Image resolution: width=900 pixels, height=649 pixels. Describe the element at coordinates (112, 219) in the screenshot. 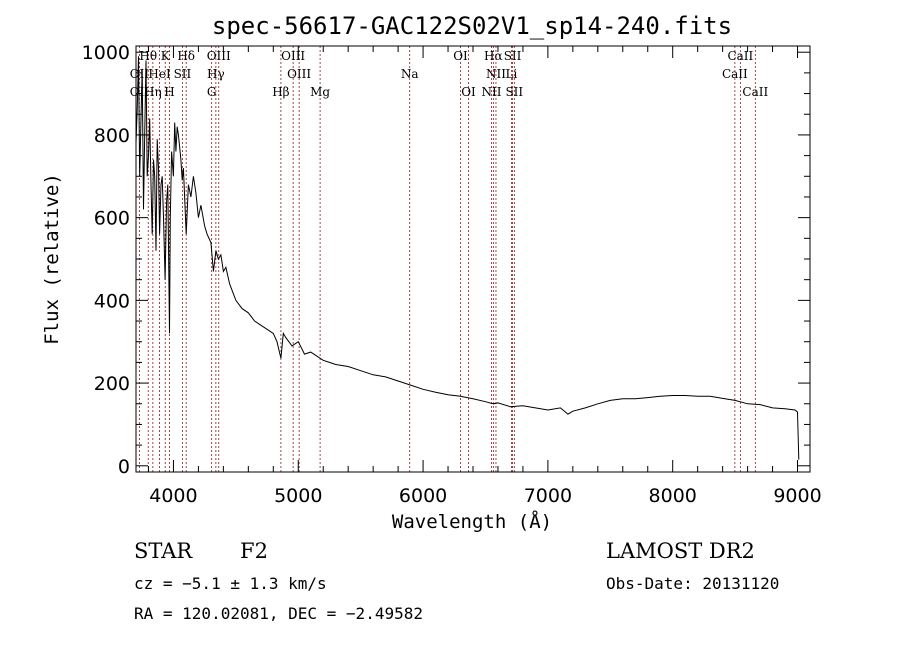

I see `y-tick-label: 600` at that location.